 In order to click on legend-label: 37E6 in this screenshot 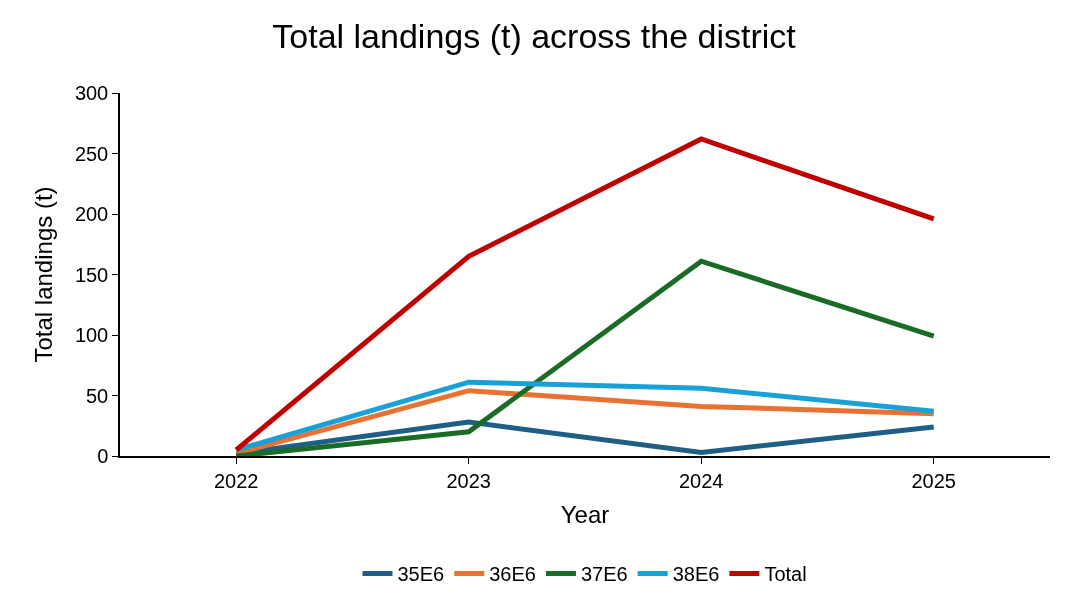, I will do `click(604, 574)`.